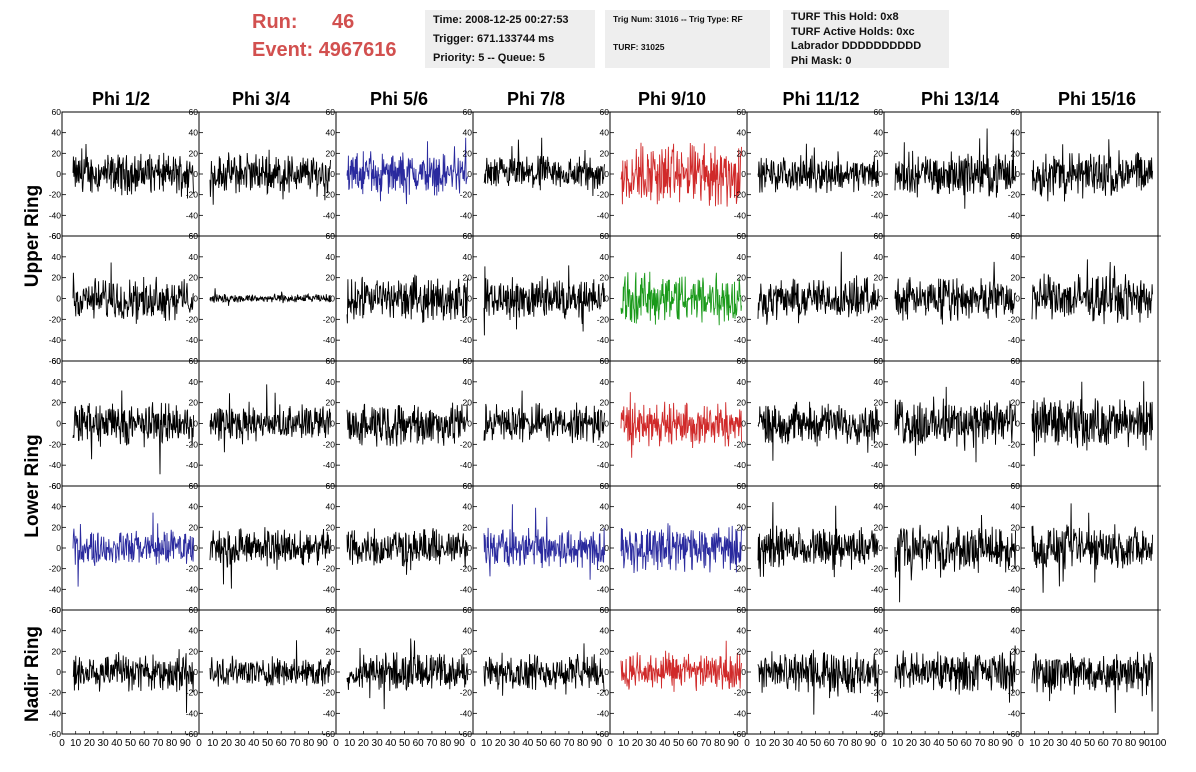  Describe the element at coordinates (821, 60) in the screenshot. I see `phi-mask-text: Phi Mask: 0` at that location.